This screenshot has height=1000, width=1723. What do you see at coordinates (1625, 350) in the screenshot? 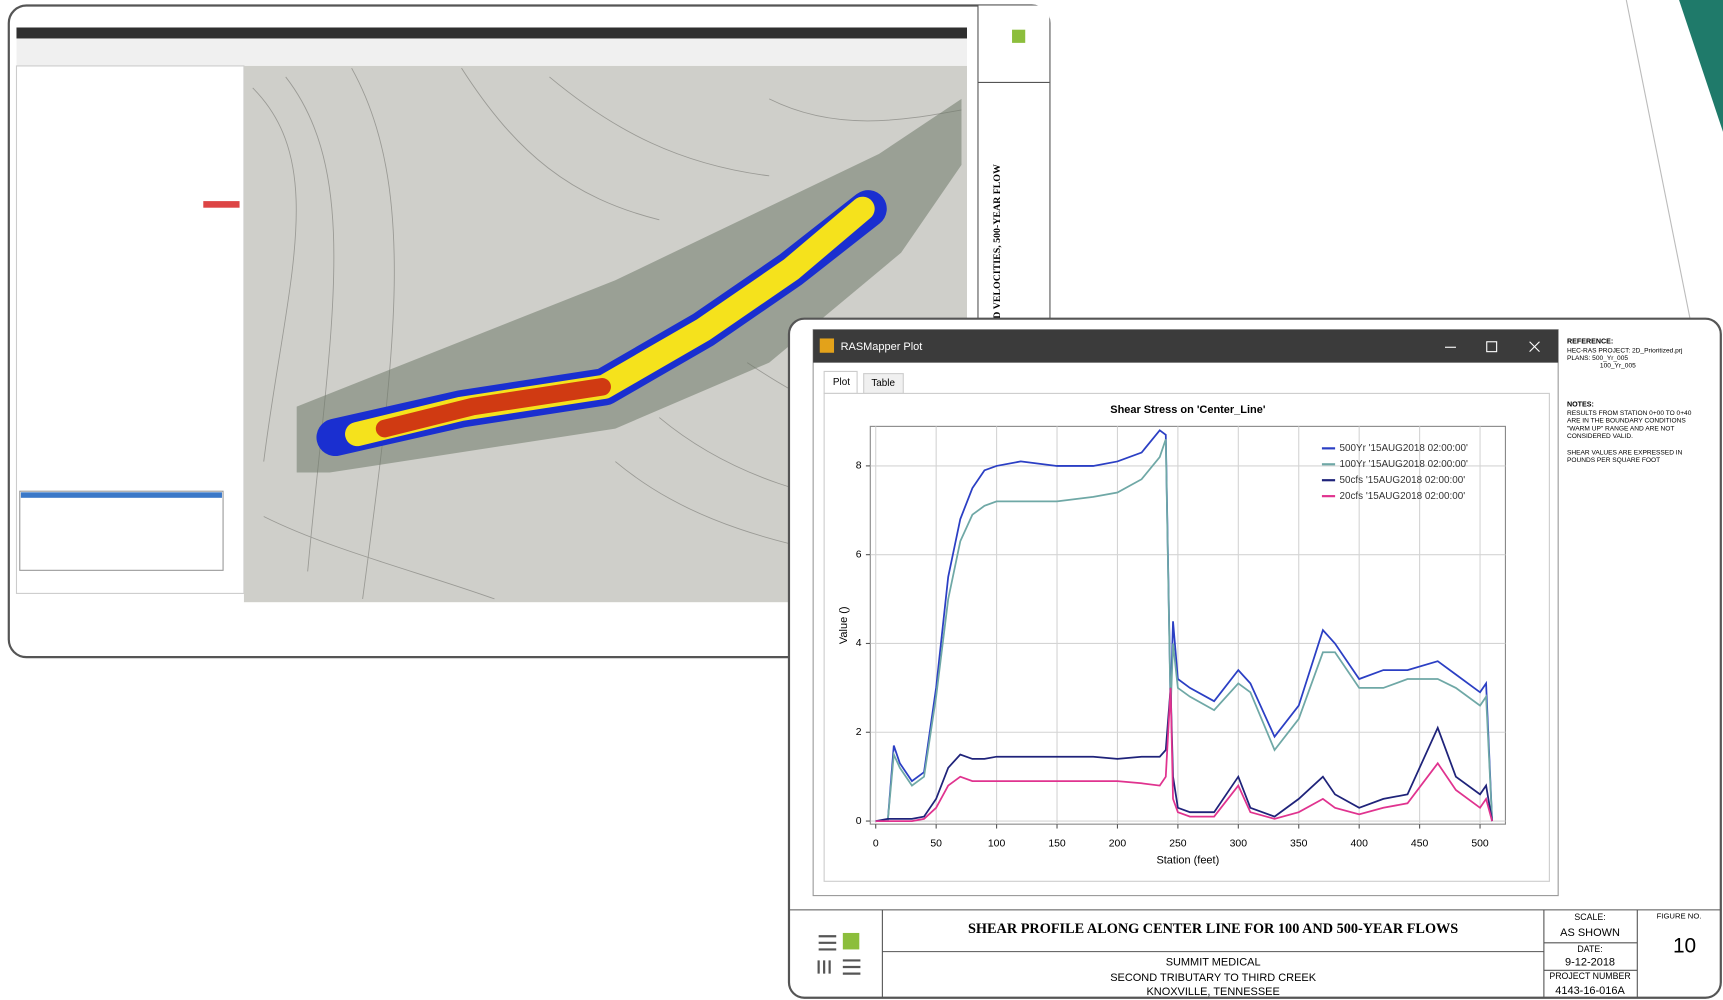
I see `reference-line: HEC-RAS PROJECT: 2D_Prioritized.prj` at bounding box center [1625, 350].